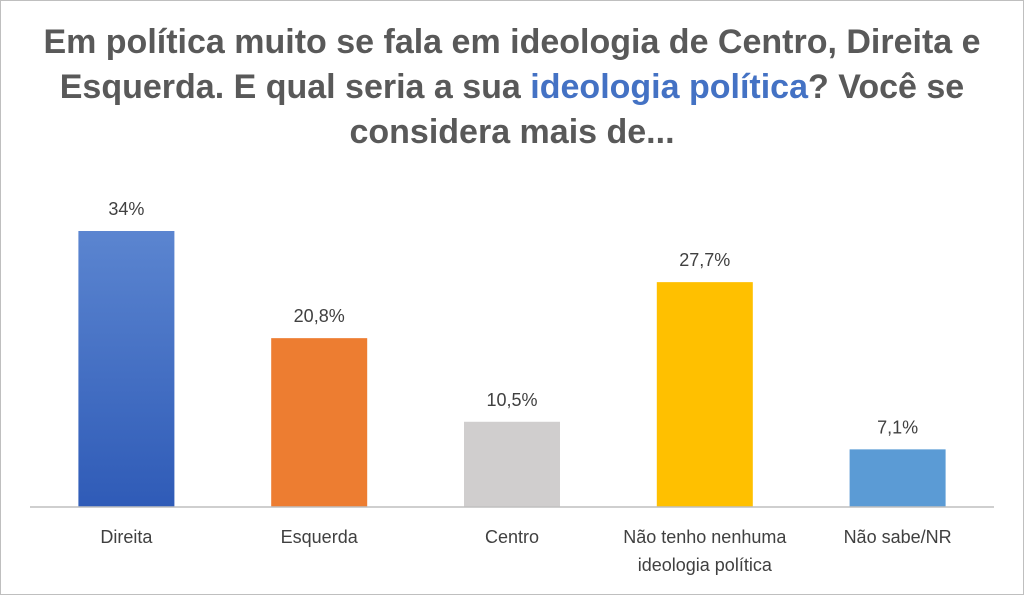 Image resolution: width=1024 pixels, height=595 pixels. What do you see at coordinates (705, 565) in the screenshot?
I see `category-label-3-1: ideologia política` at bounding box center [705, 565].